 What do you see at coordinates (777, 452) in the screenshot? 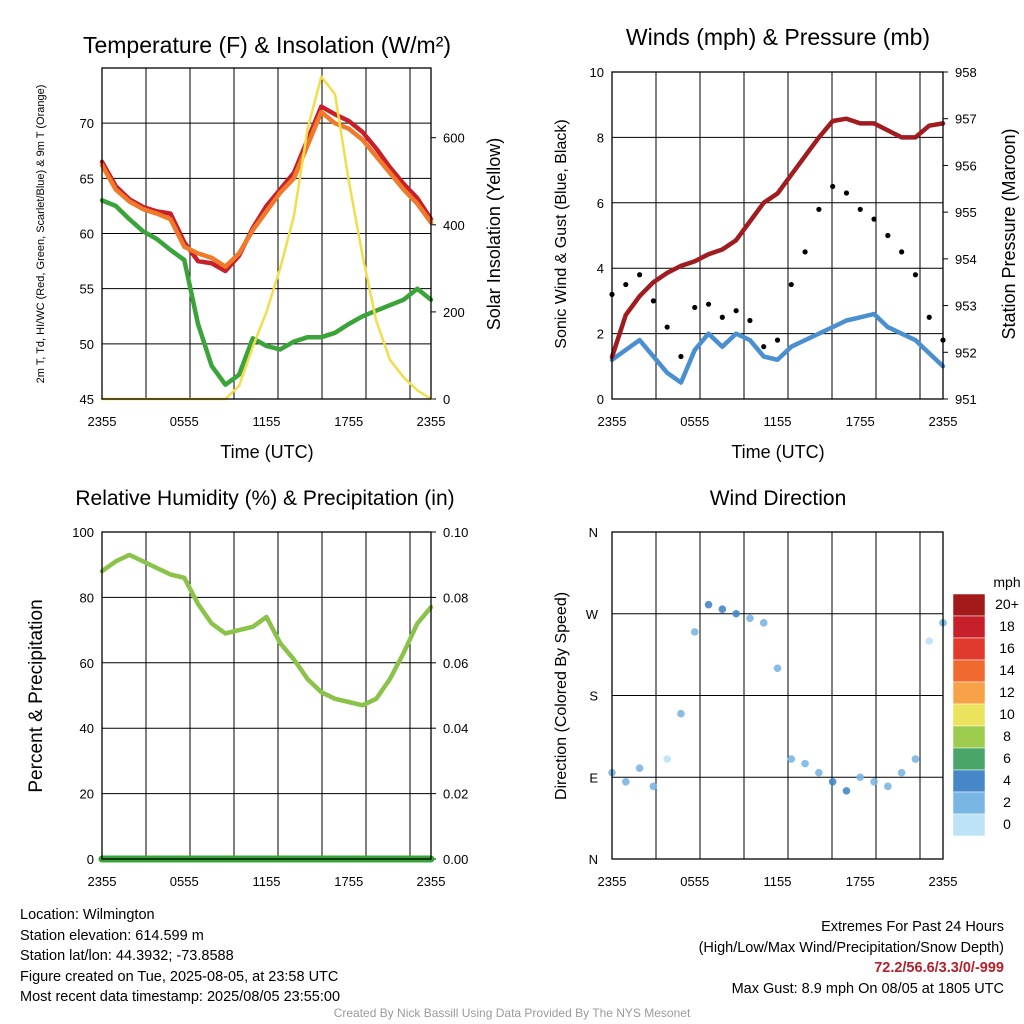
I see `winds-x-axis-label: Time (UTC)` at bounding box center [777, 452].